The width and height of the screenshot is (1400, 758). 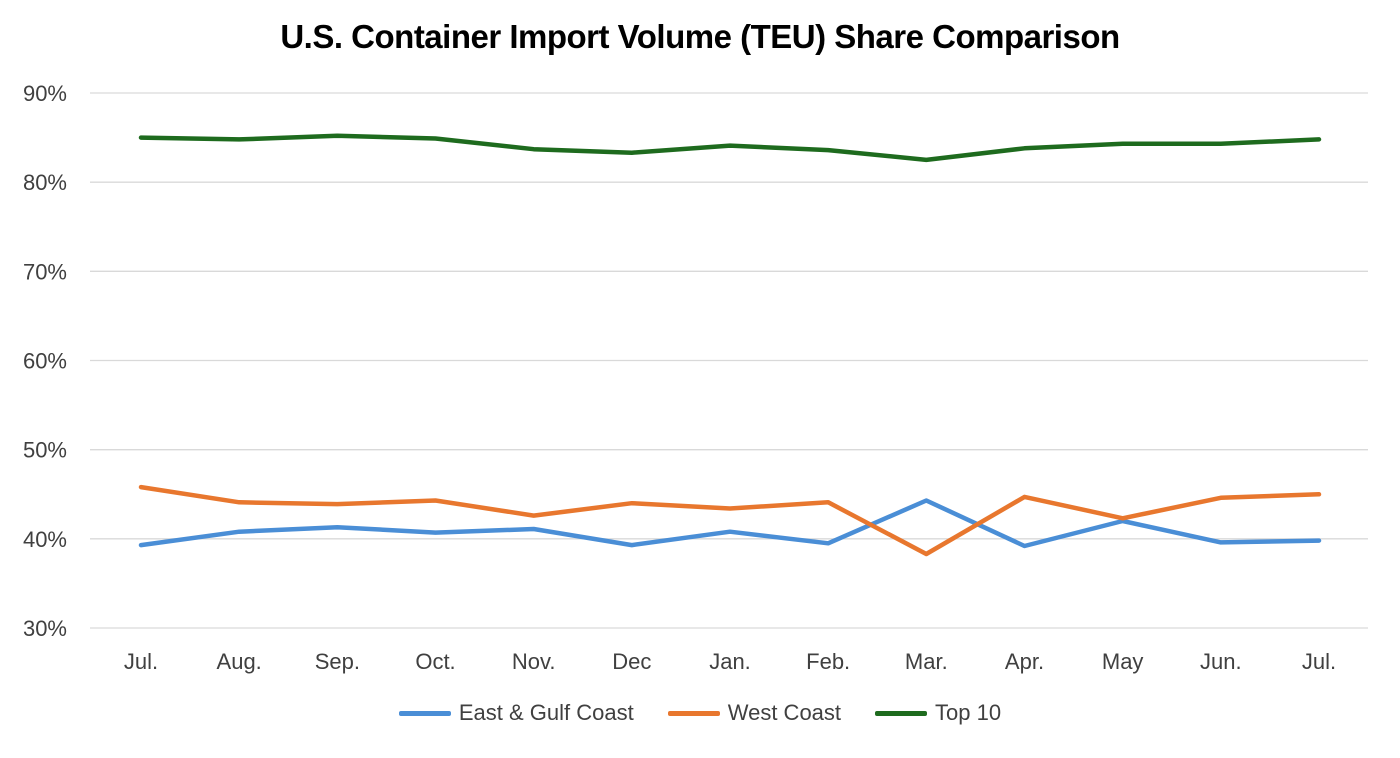 What do you see at coordinates (45, 628) in the screenshot?
I see `y-tick-label: 30%` at bounding box center [45, 628].